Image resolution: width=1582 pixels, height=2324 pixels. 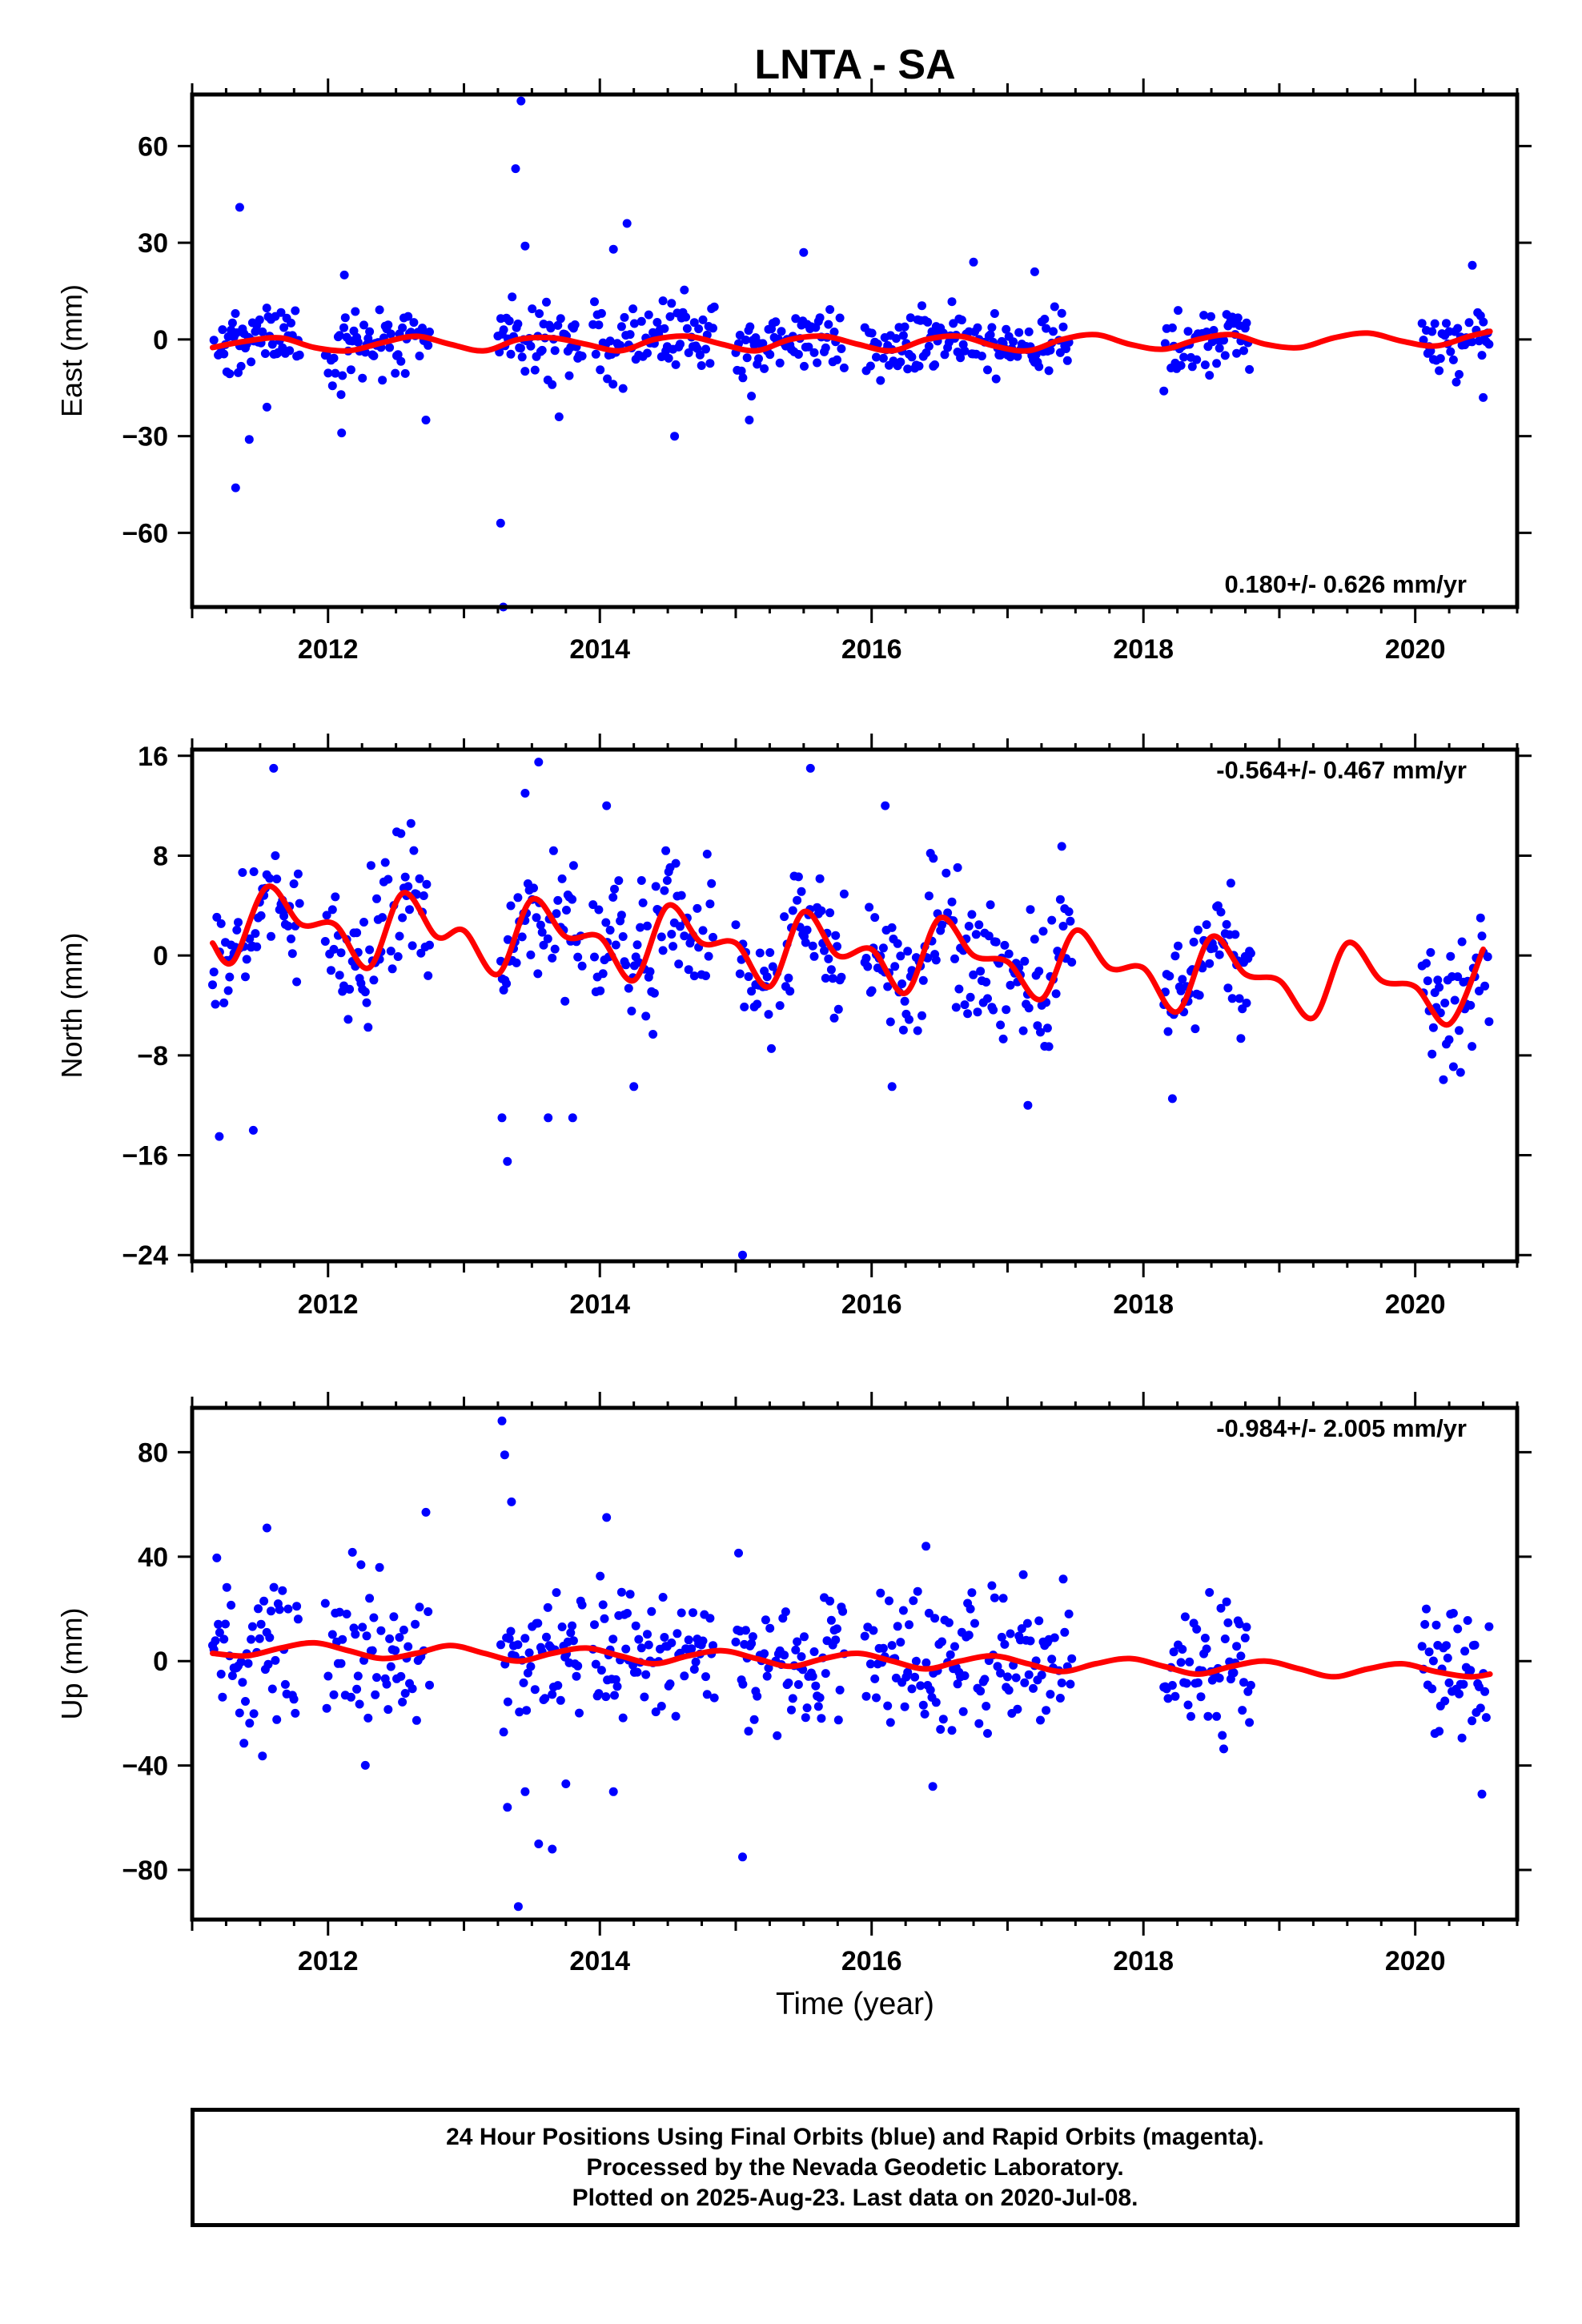 I want to click on x-tick-label: 2020, so click(x=1415, y=1961).